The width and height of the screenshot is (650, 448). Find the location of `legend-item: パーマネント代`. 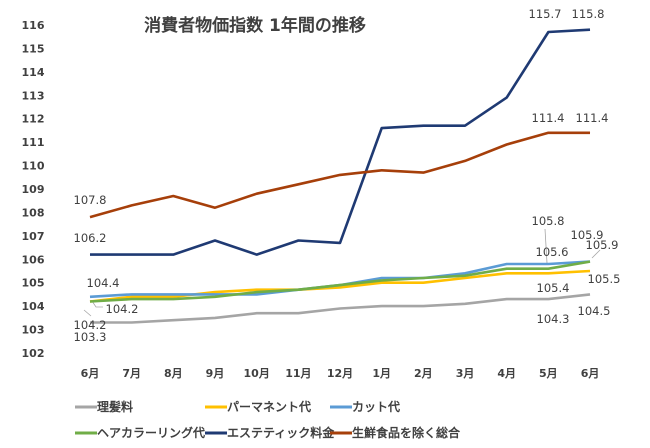

legend-item: パーマネント代 is located at coordinates (258, 406).